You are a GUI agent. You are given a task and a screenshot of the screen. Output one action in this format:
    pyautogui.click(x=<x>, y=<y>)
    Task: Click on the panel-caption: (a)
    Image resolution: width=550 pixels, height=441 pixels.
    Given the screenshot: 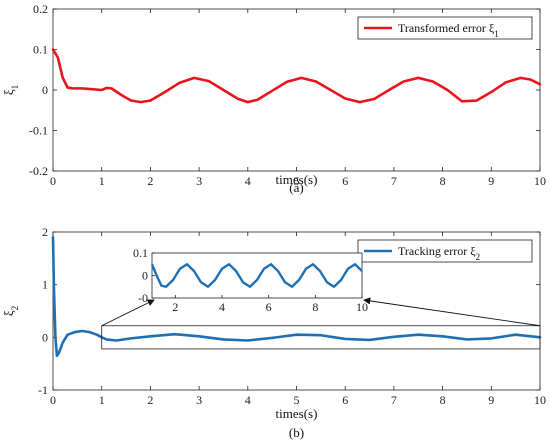 What is the action you would take?
    pyautogui.click(x=296, y=187)
    